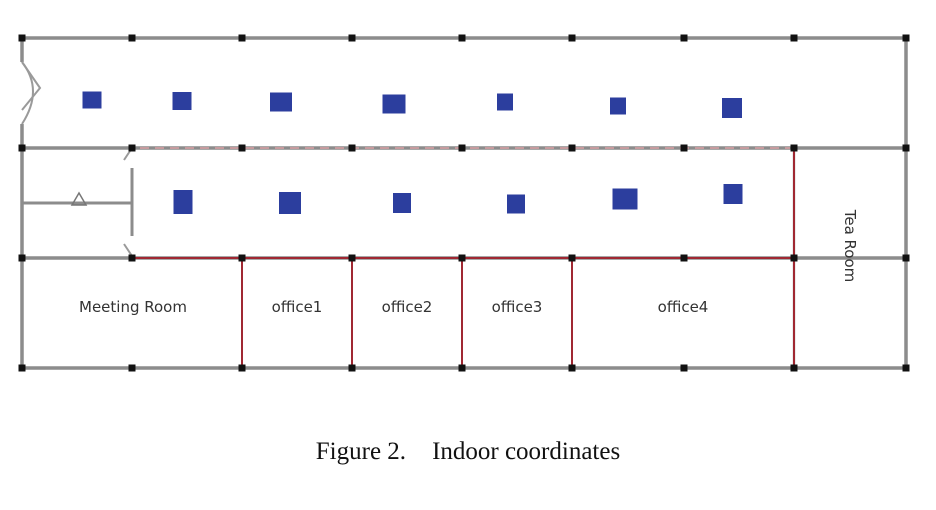 This screenshot has height=510, width=936. Describe the element at coordinates (850, 246) in the screenshot. I see `tea-room-label: Tea Room` at that location.